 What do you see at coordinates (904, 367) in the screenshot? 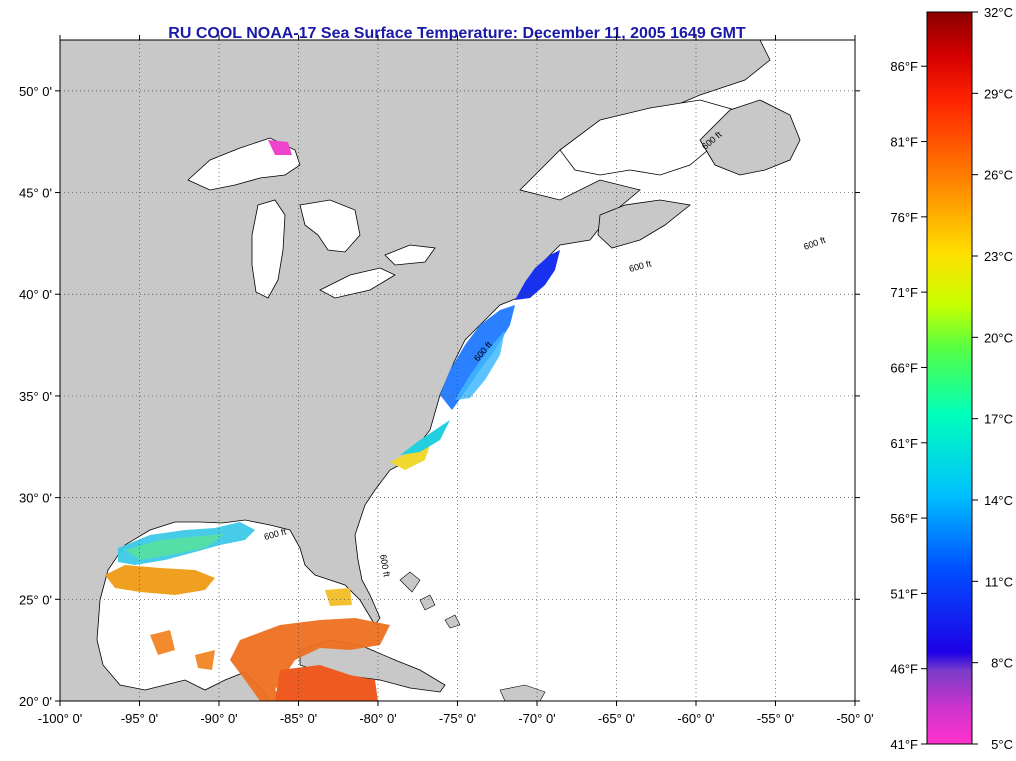
I see `colorbar-fahrenheit-label: 66°F` at bounding box center [904, 367].